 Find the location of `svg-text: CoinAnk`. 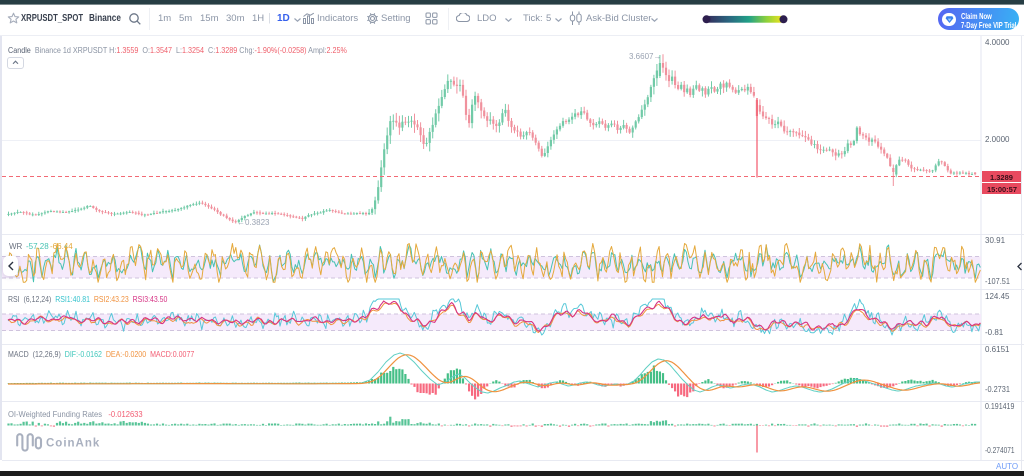

svg-text: CoinAnk is located at coordinates (73, 443).